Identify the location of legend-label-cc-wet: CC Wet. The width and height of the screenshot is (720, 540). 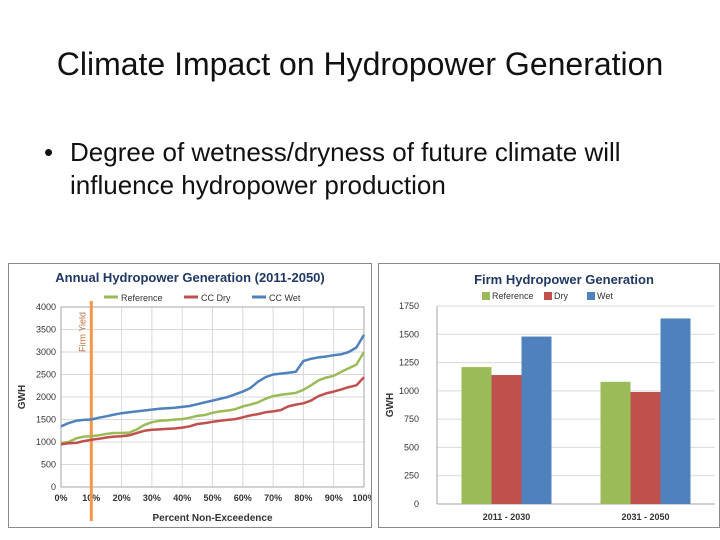
(285, 298).